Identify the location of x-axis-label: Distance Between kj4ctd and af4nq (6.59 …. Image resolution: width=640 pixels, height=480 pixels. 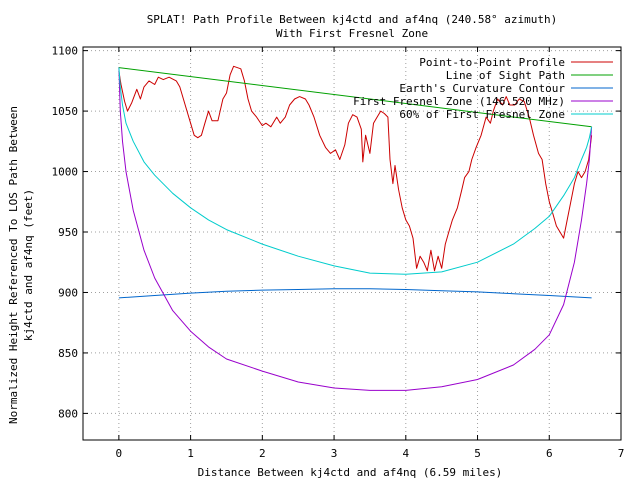
(350, 472).